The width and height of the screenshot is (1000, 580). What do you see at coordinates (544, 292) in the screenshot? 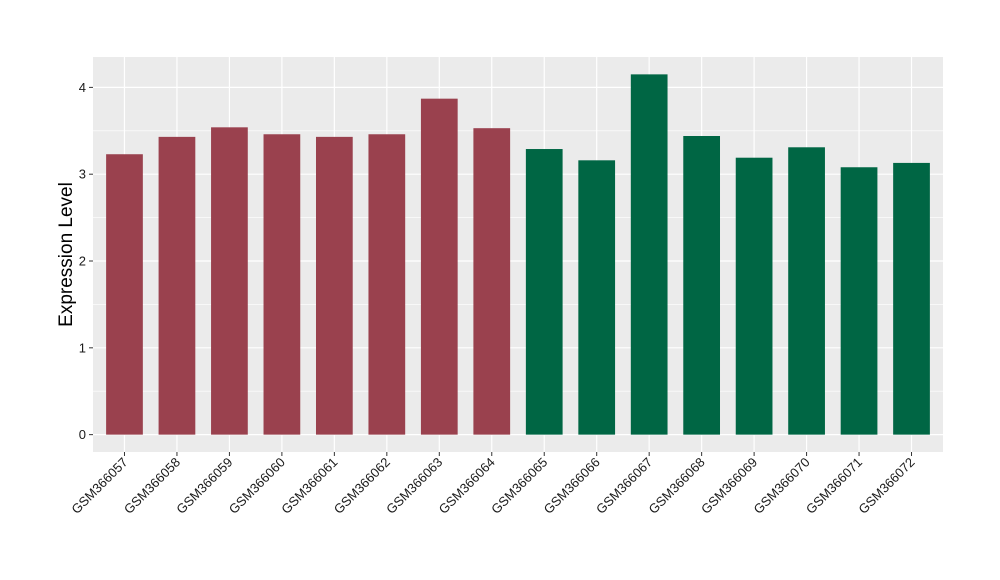
I see `bar-GSM366065` at bounding box center [544, 292].